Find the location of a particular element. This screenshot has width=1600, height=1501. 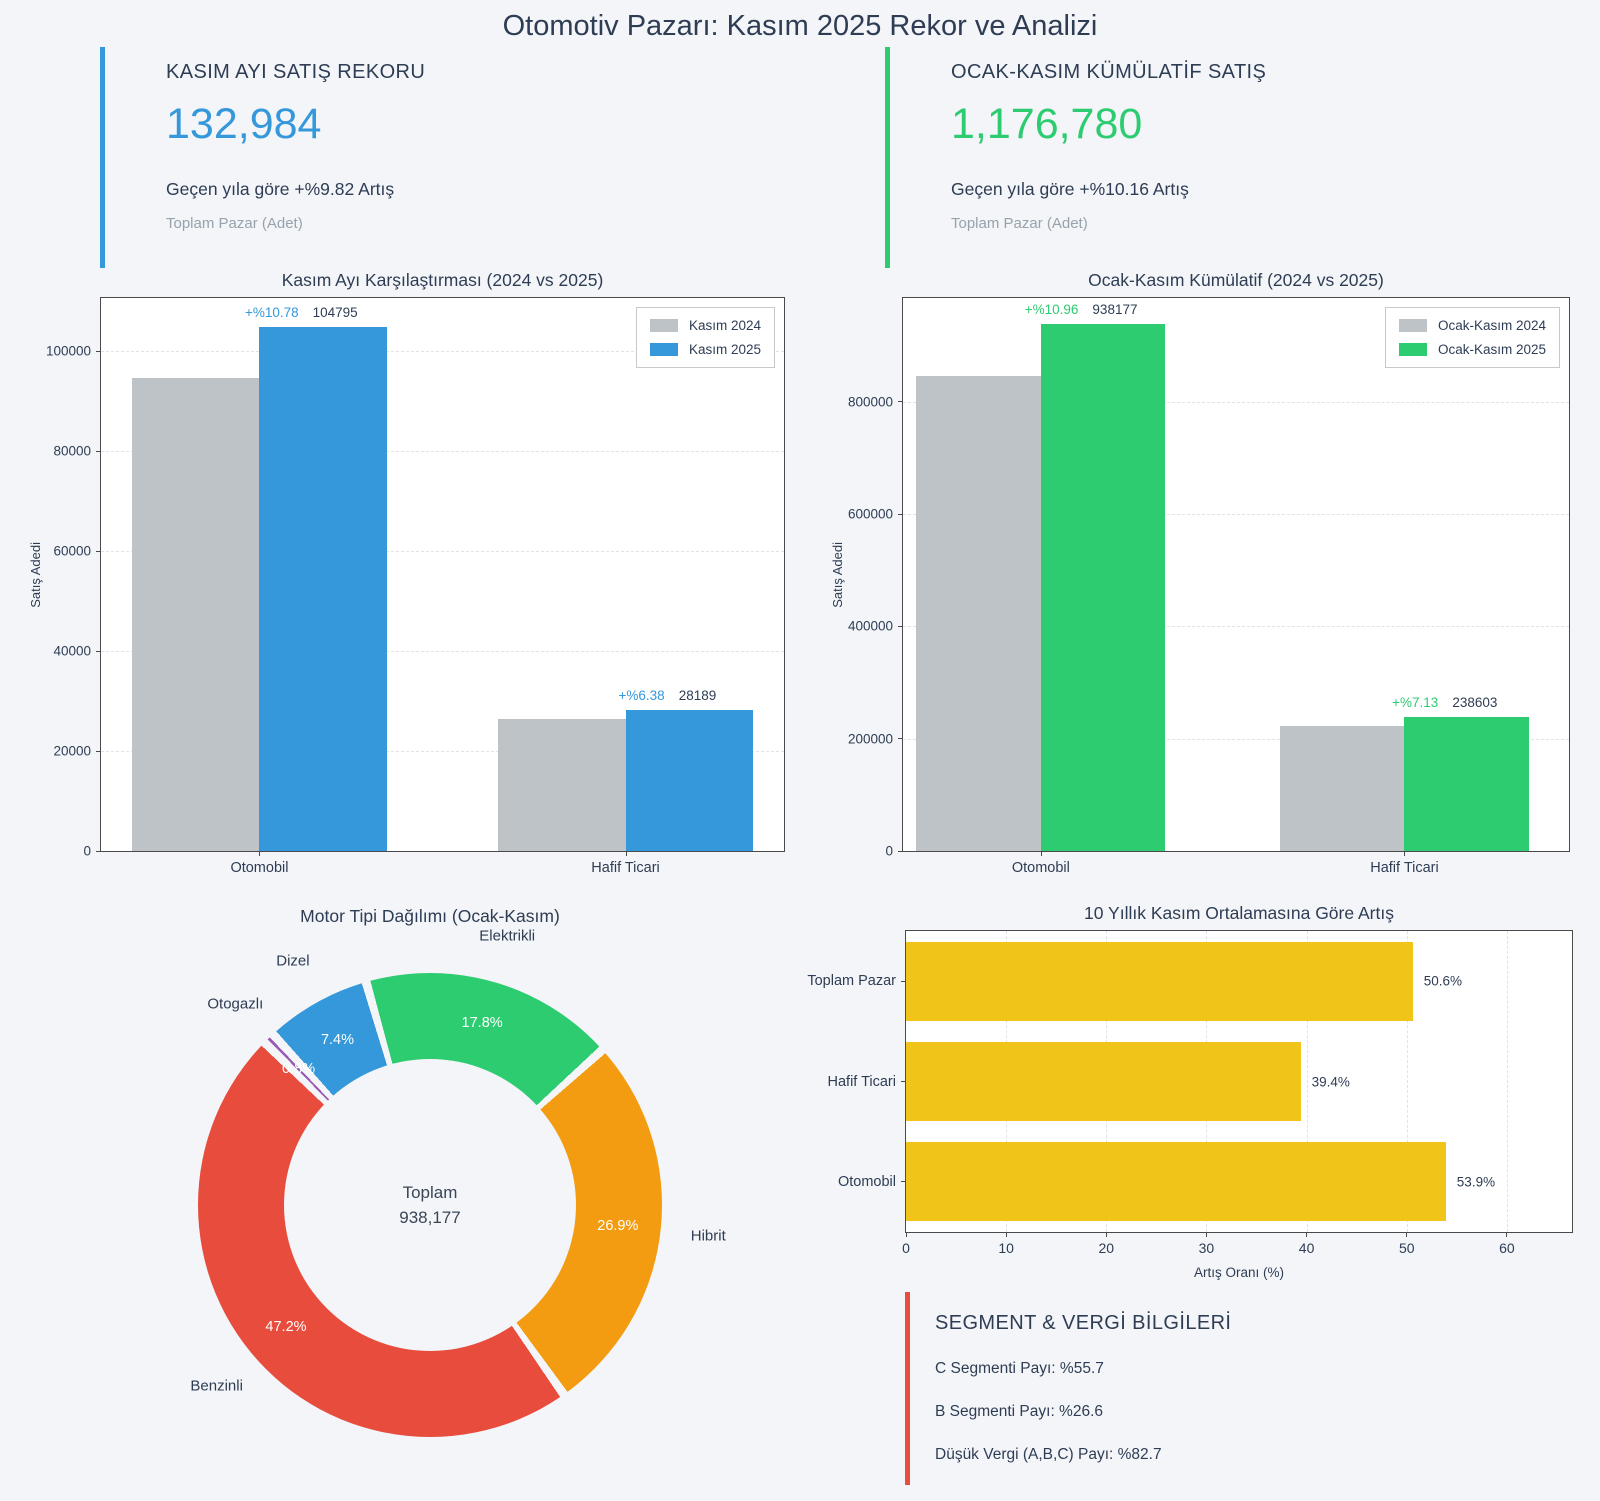

y-tick-label: 20000 is located at coordinates (72, 751).